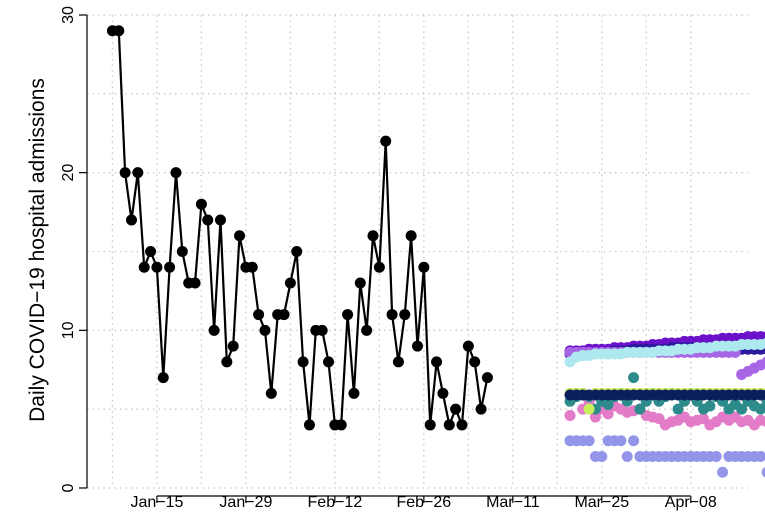 The image size is (765, 525). I want to click on y-axis-ticks: 0 10 20 30, so click(73, 249).